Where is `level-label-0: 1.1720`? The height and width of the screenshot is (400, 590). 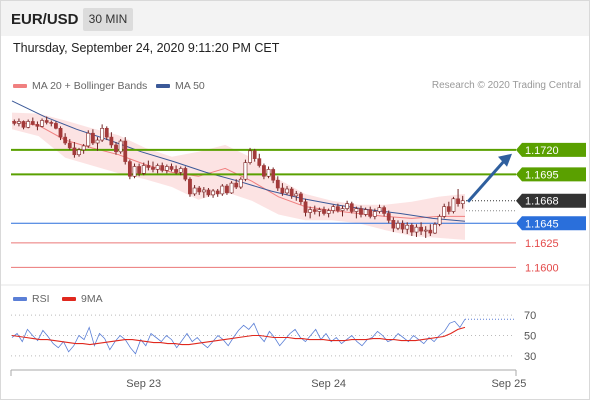 level-label-0: 1.1720 is located at coordinates (542, 151).